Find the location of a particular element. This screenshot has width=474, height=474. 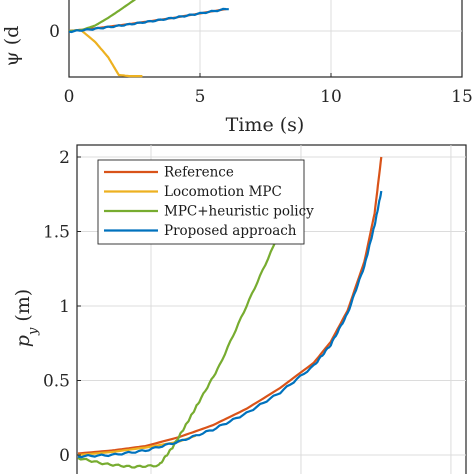

bottom-y-ticks: 0 0.5 1 1.5 2 is located at coordinates (62, 307).